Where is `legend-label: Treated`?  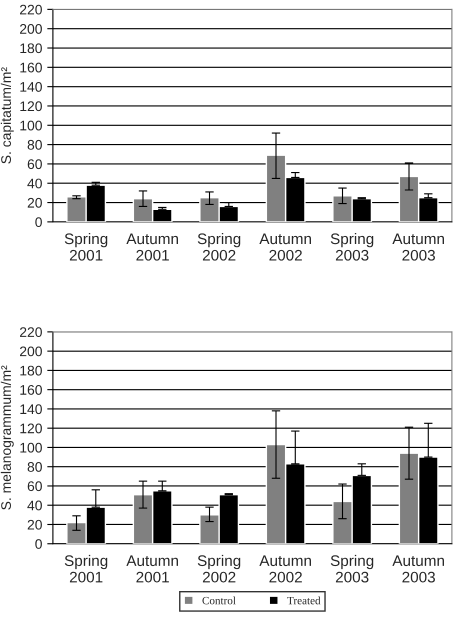
legend-label: Treated is located at coordinates (303, 600).